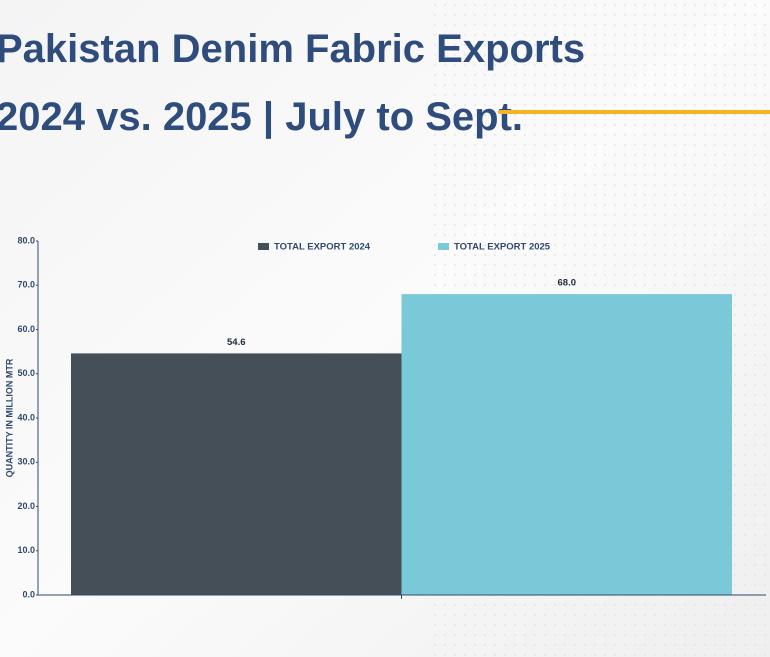 Image resolution: width=770 pixels, height=657 pixels. I want to click on y-tick-label: 40.0, so click(26, 417).